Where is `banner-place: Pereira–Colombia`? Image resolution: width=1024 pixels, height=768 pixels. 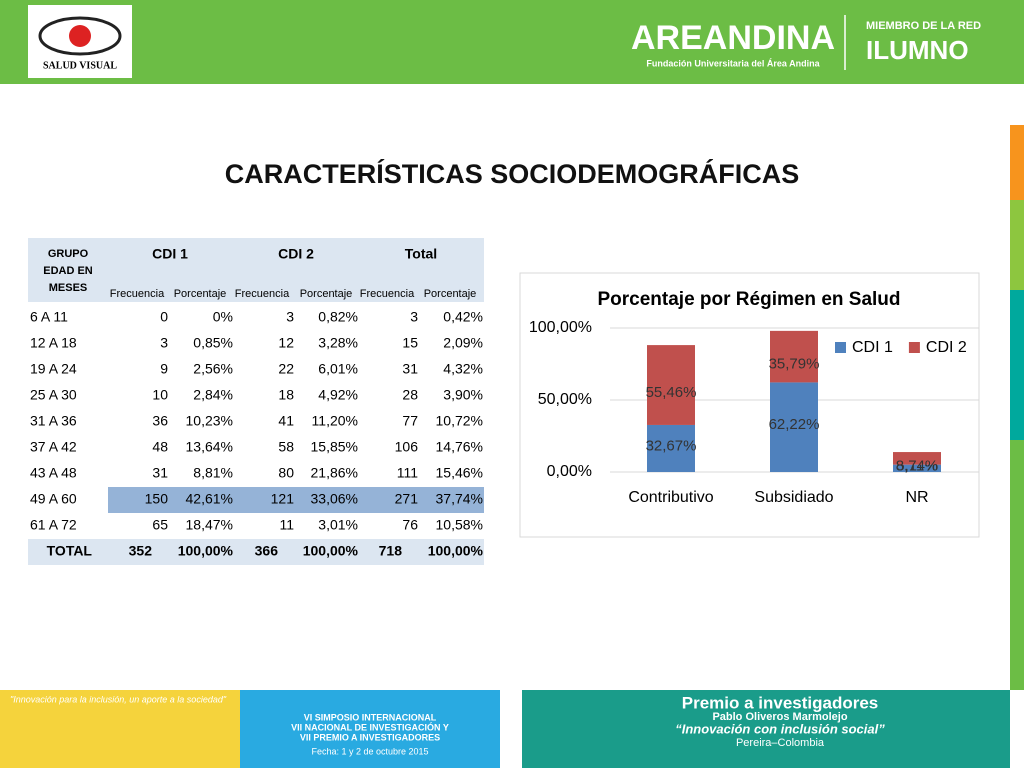 banner-place: Pereira–Colombia is located at coordinates (780, 743).